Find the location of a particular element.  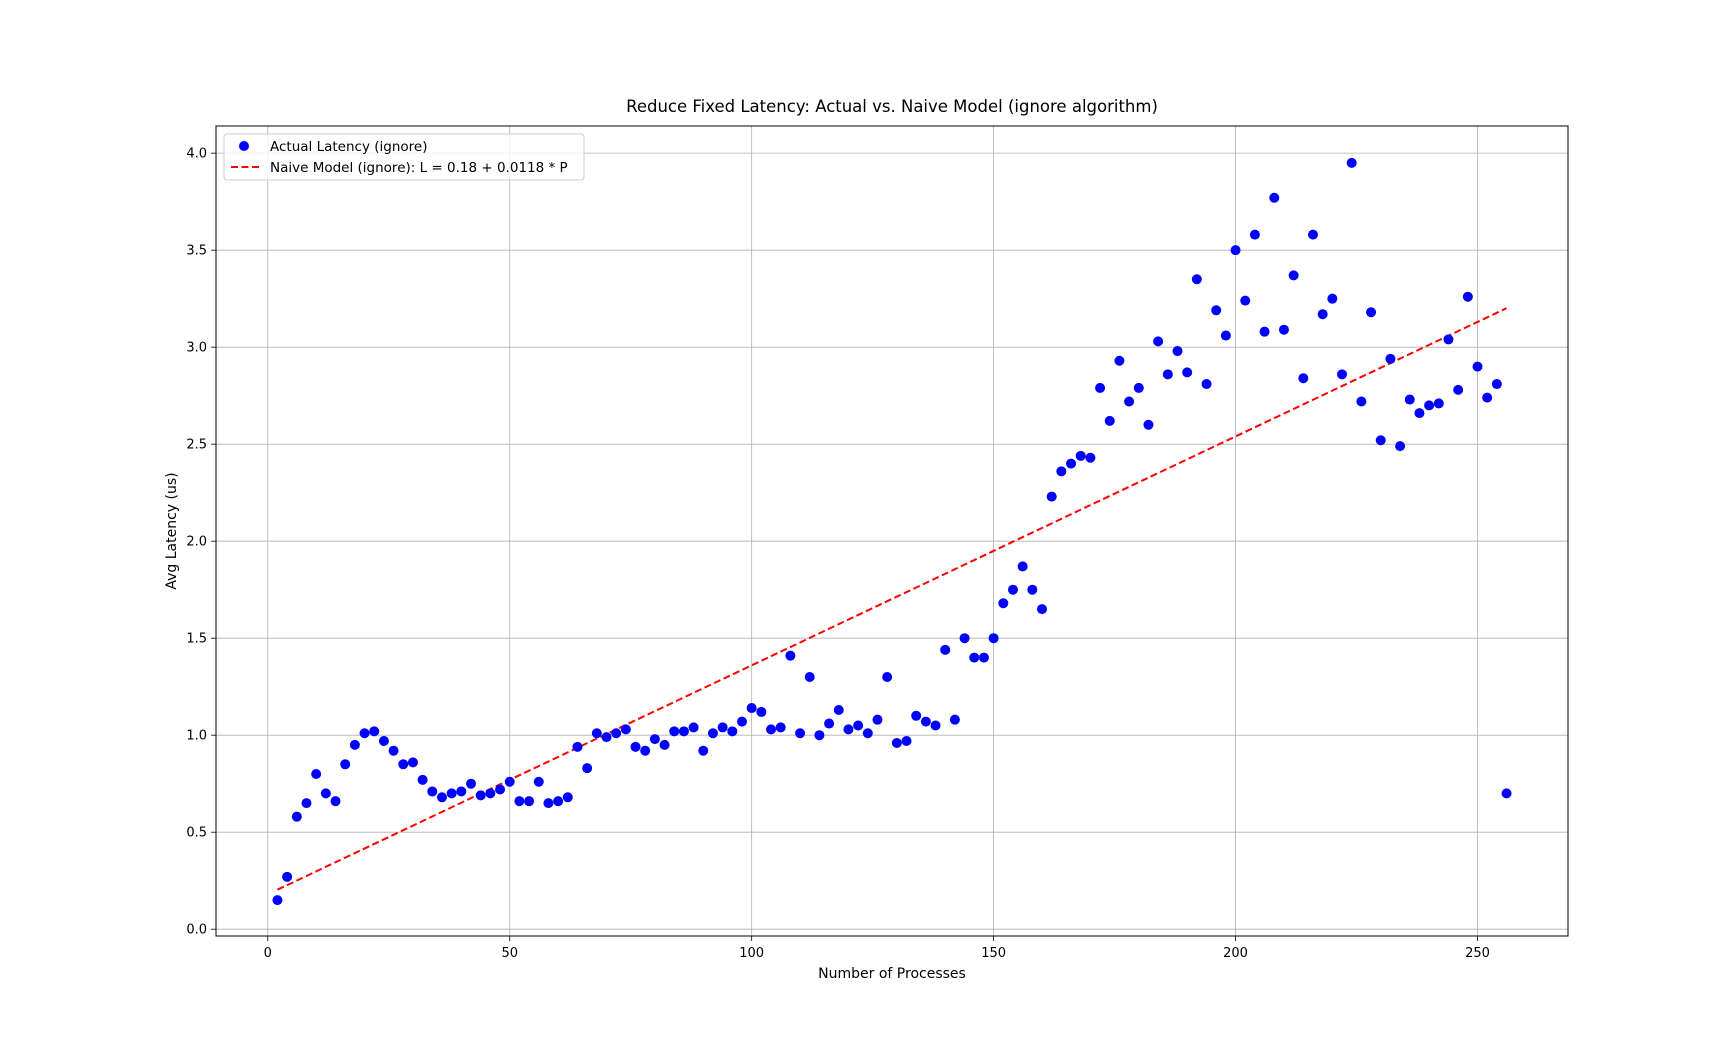

legend-box is located at coordinates (404, 157).